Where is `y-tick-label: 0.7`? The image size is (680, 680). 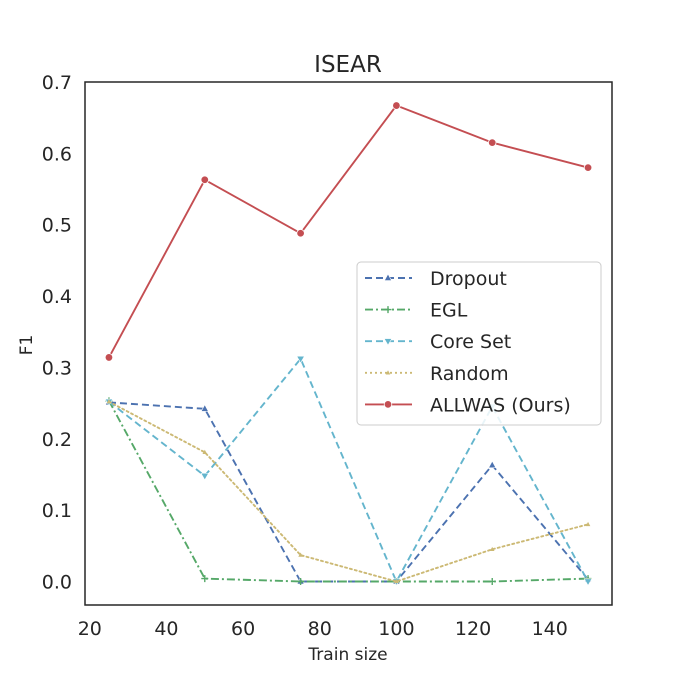 y-tick-label: 0.7 is located at coordinates (57, 83).